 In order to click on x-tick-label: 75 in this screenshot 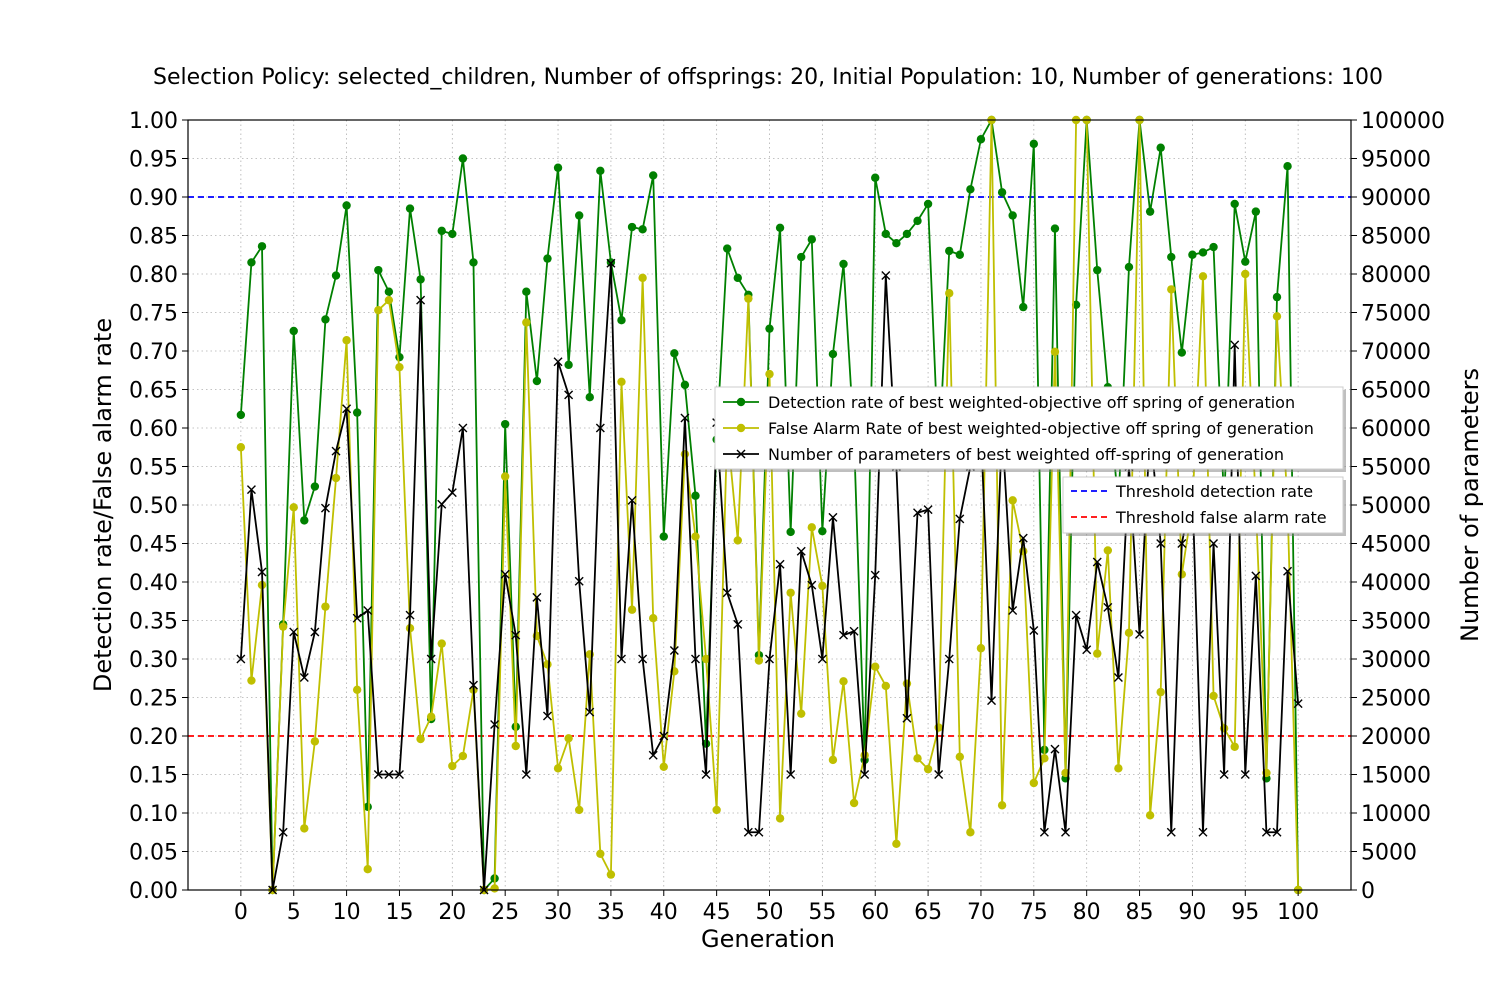, I will do `click(1034, 912)`.